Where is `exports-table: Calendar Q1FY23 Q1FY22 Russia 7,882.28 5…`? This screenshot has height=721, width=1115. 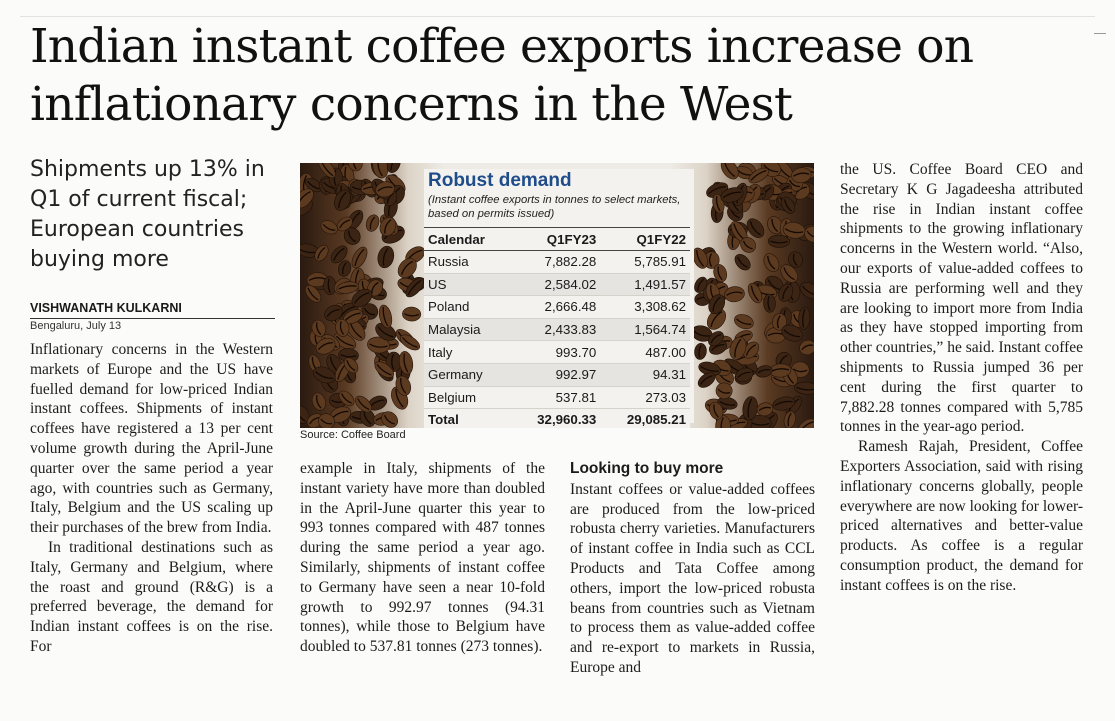 exports-table: Calendar Q1FY23 Q1FY22 Russia 7,882.28 5… is located at coordinates (557, 327).